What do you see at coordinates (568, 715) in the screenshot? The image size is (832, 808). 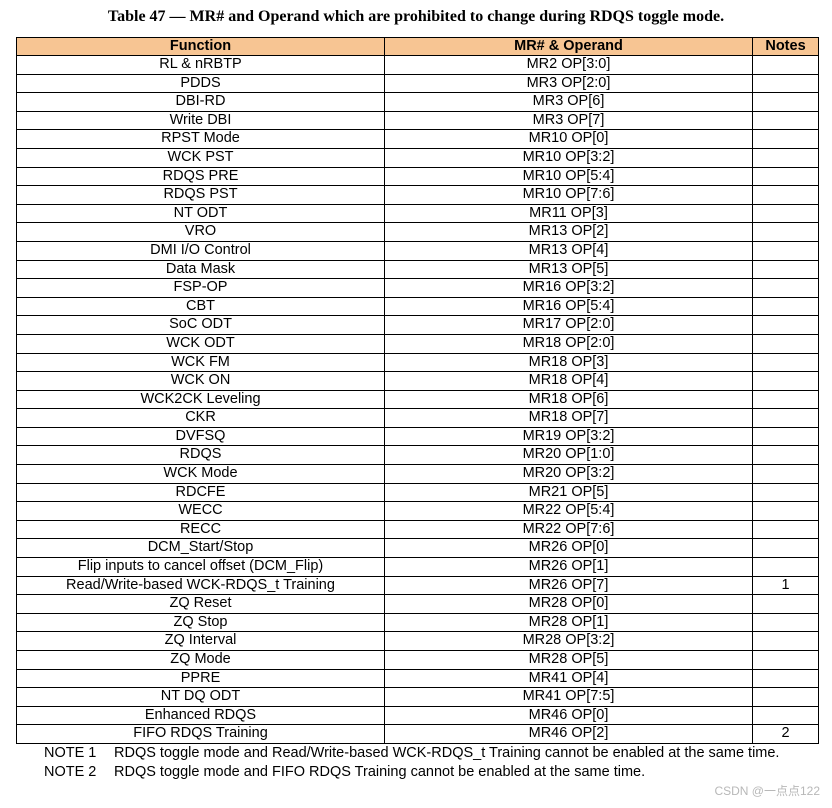 I see `mr-operand-cell: MR46 OP[0]` at bounding box center [568, 715].